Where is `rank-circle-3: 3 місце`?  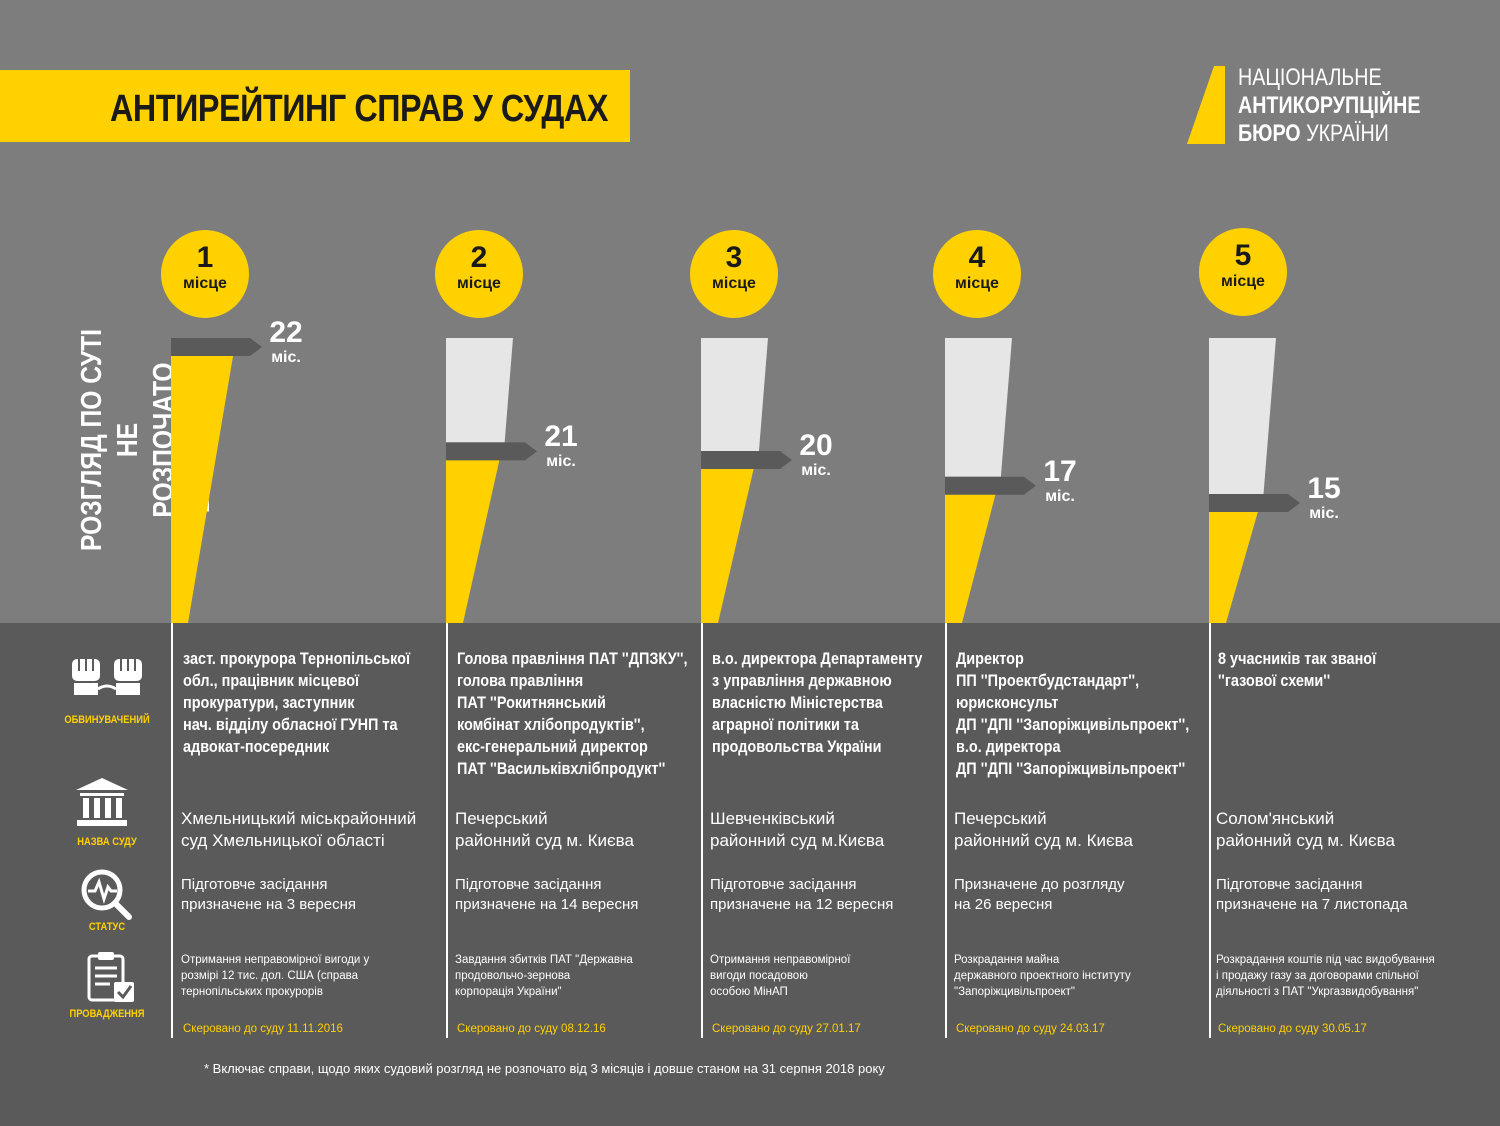 rank-circle-3: 3 місце is located at coordinates (734, 274).